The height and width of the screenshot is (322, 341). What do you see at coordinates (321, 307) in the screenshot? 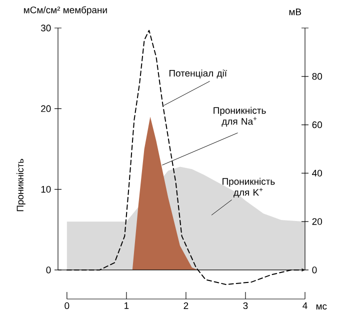
I see `x-axis-title: мс` at bounding box center [321, 307].